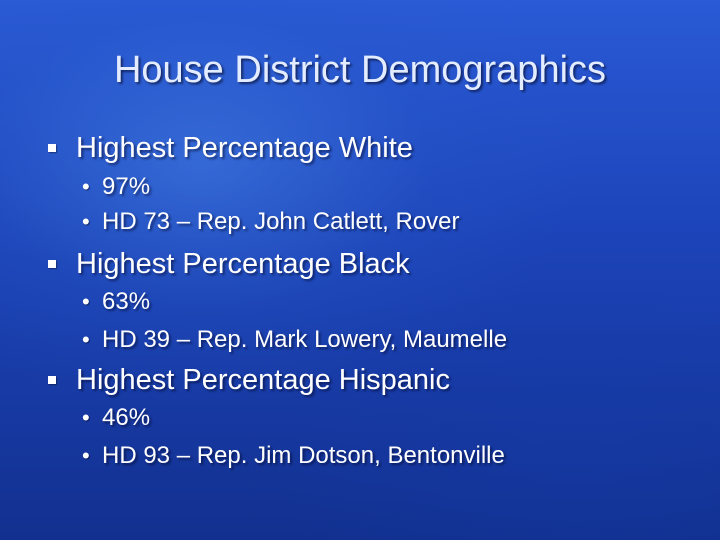 The image size is (720, 540). I want to click on bullet-highest-black: Highest Percentage Black, so click(229, 264).